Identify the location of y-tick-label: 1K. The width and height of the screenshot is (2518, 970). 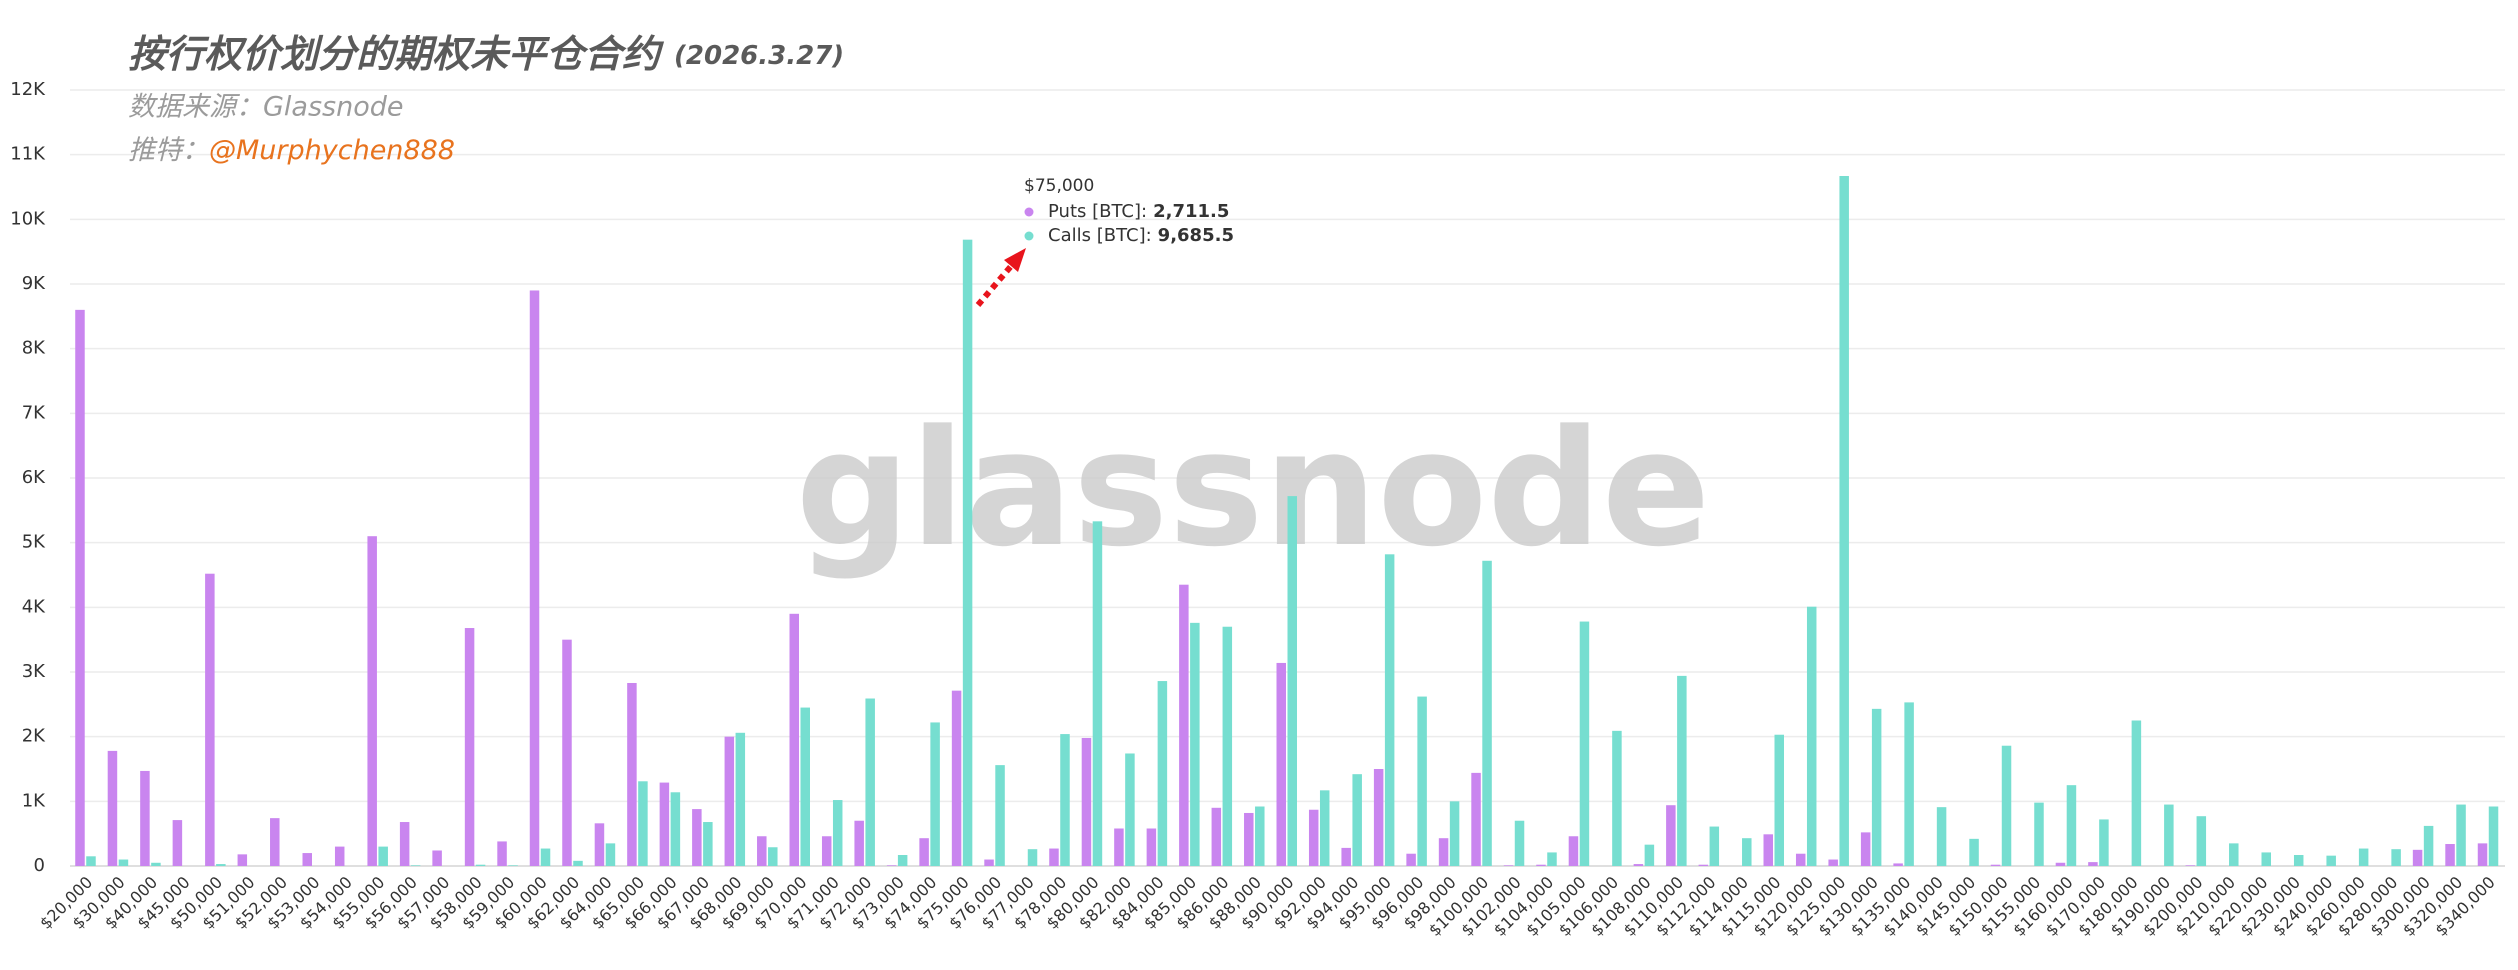
(34, 800).